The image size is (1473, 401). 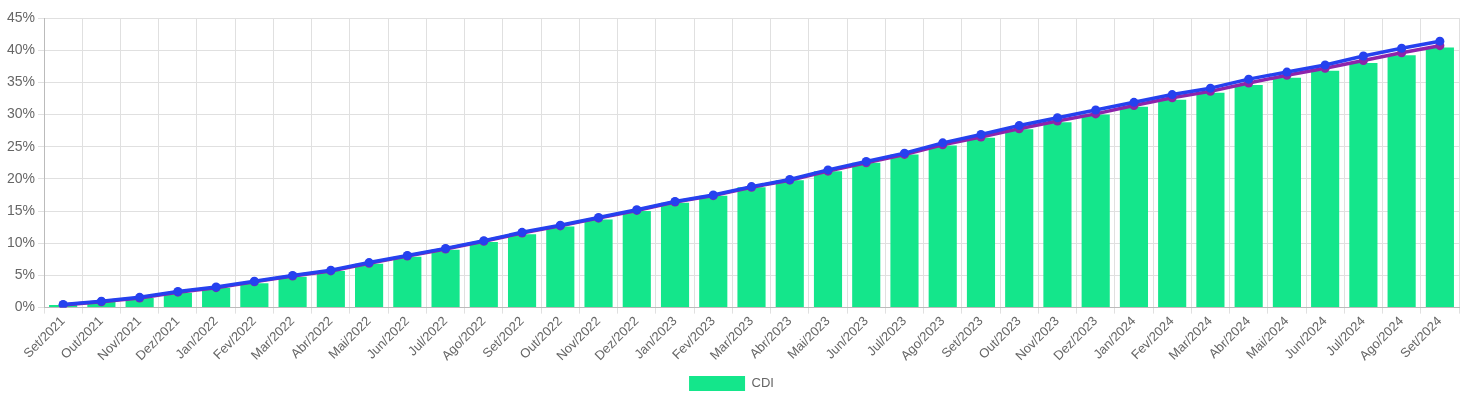 I want to click on y-tick-label: 5%, so click(x=25, y=274).